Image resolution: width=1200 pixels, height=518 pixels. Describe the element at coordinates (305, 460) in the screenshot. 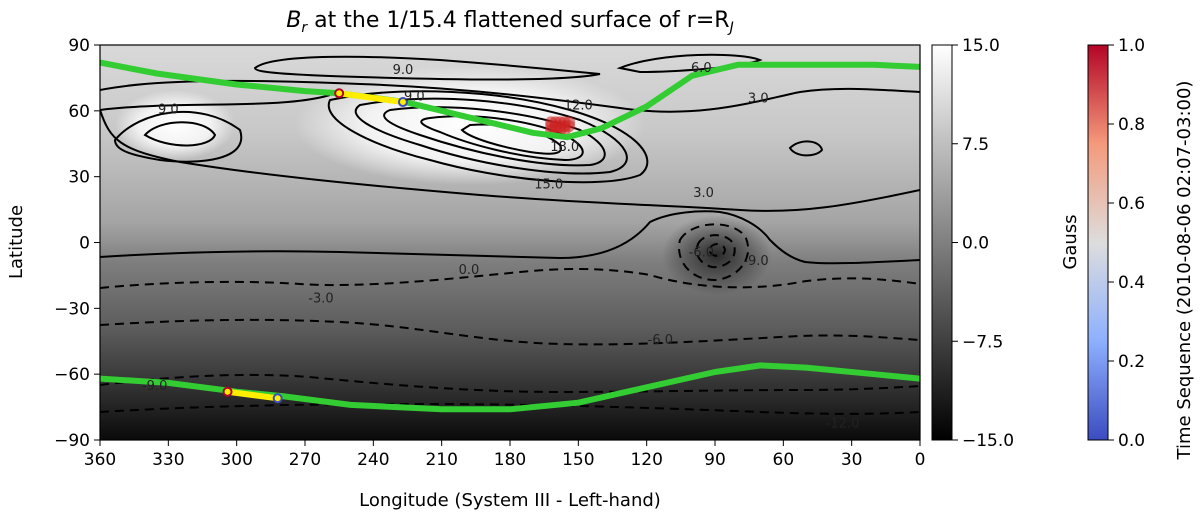

I see `x-tick-label: 270` at that location.